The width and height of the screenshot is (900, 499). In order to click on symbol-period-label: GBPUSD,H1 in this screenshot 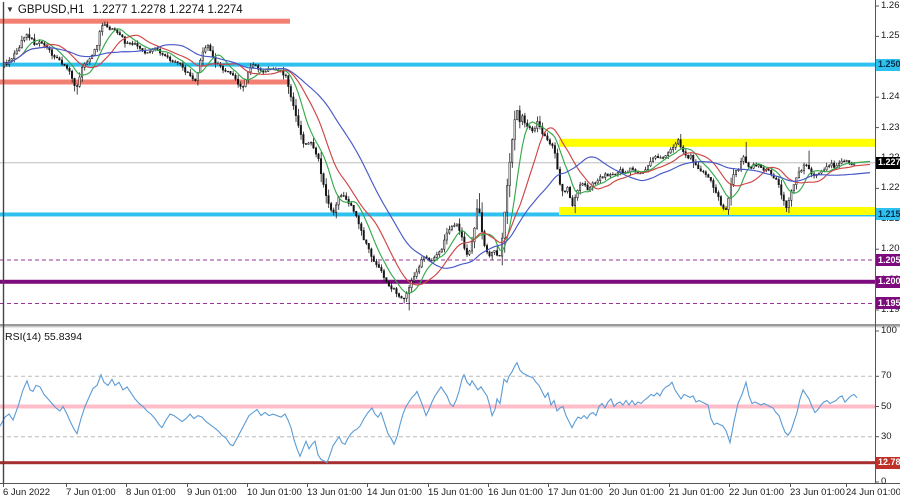, I will do `click(51, 10)`.